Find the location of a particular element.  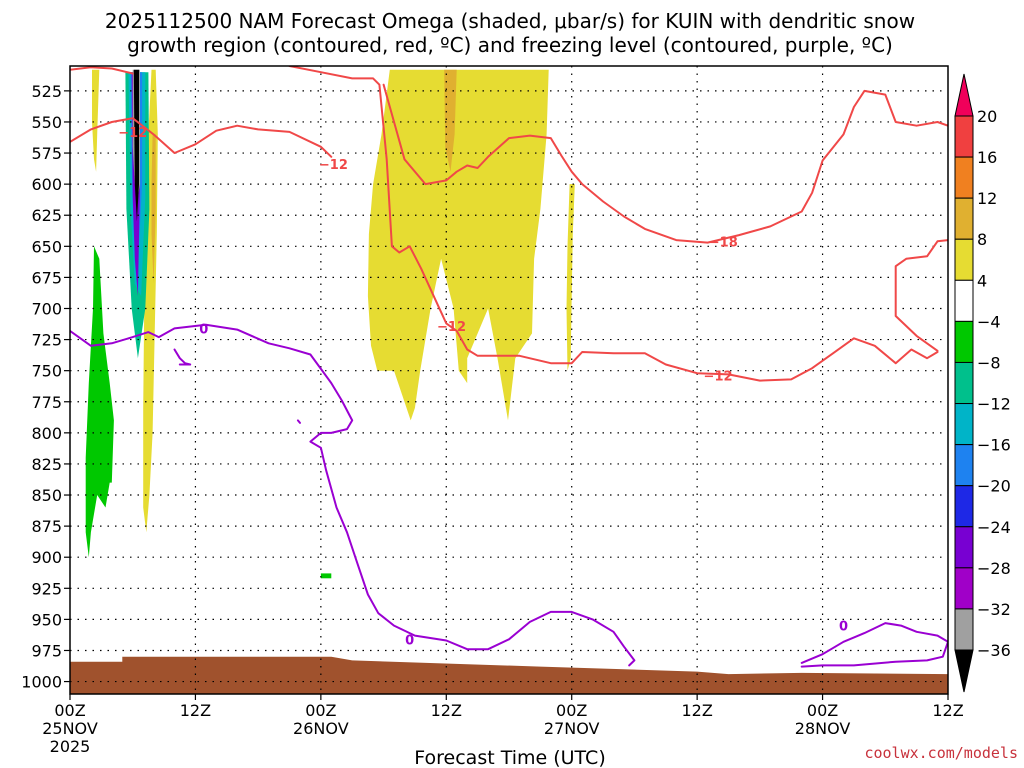

colorbar-label-9: −20 is located at coordinates (994, 486).